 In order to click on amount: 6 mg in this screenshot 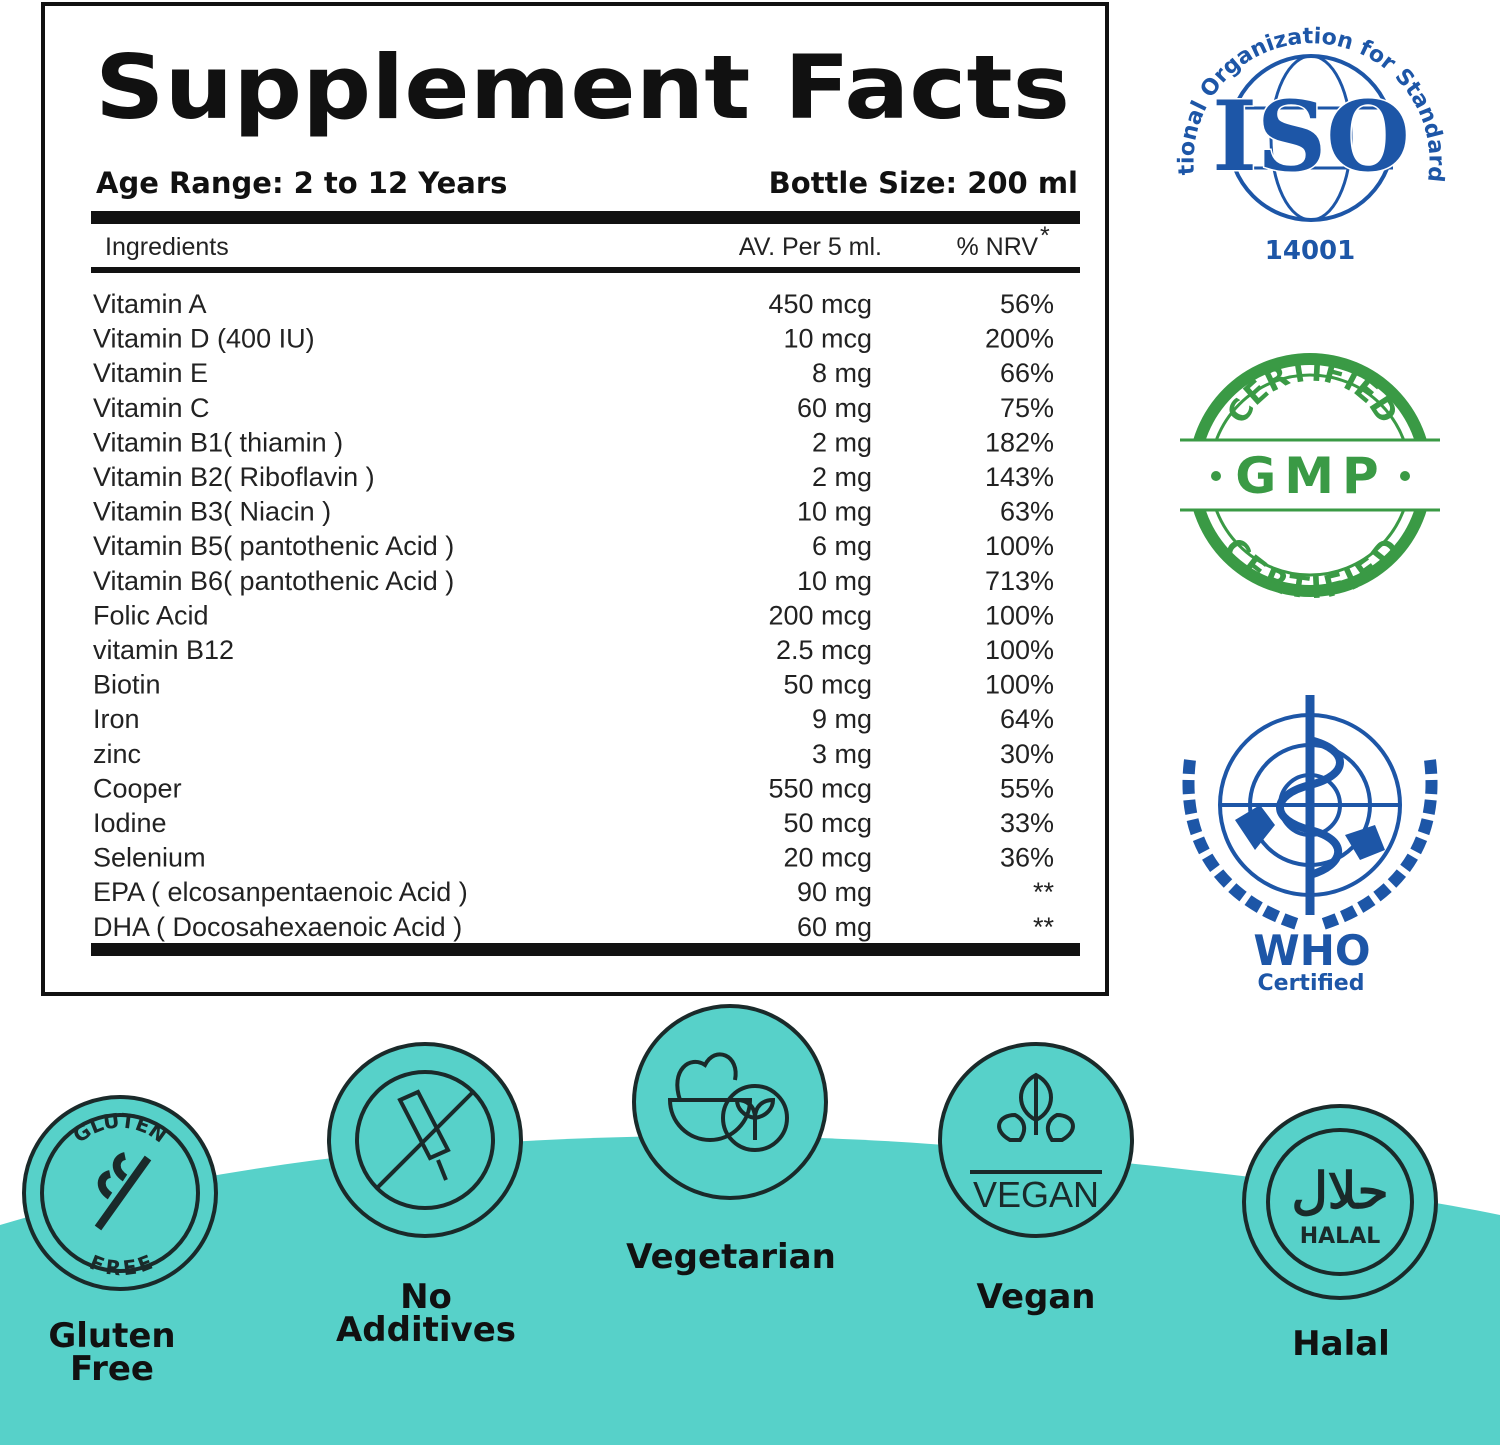, I will do `click(842, 546)`.